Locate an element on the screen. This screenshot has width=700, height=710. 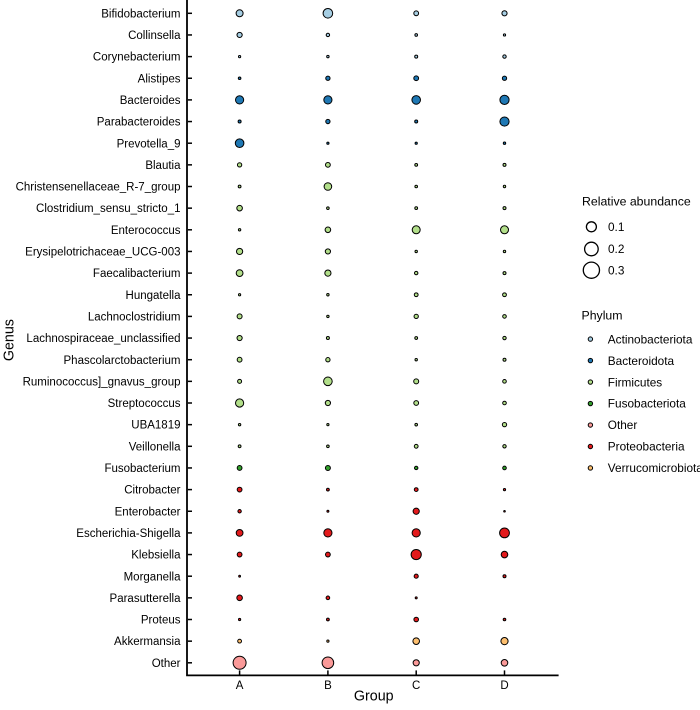
svg-text: Bifidobacterium is located at coordinates (140, 14).